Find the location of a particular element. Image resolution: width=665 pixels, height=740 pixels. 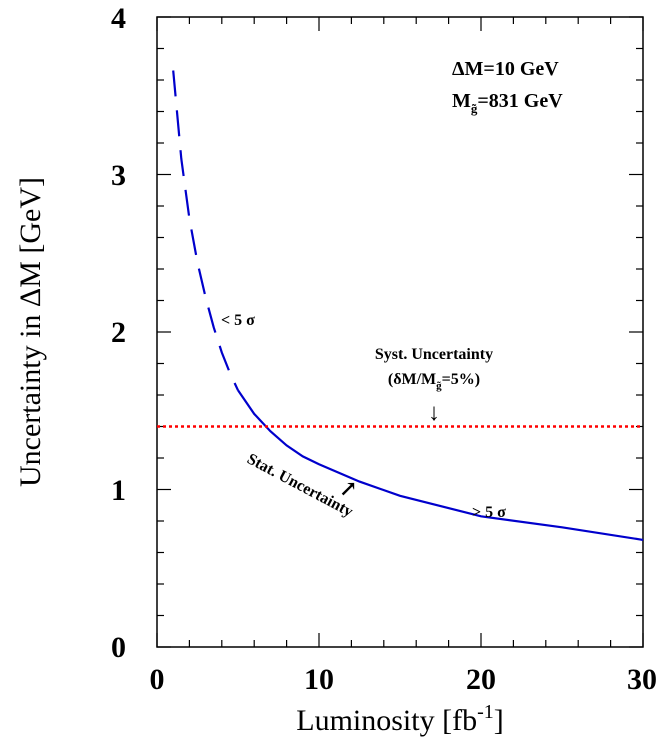

stat-arrow: ↗ is located at coordinates (348, 488).